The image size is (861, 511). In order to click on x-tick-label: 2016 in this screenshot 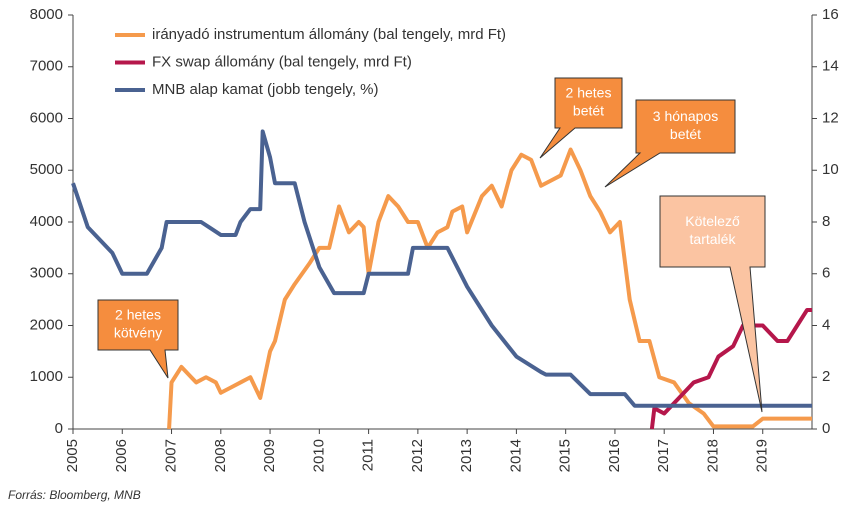, I will do `click(614, 455)`.